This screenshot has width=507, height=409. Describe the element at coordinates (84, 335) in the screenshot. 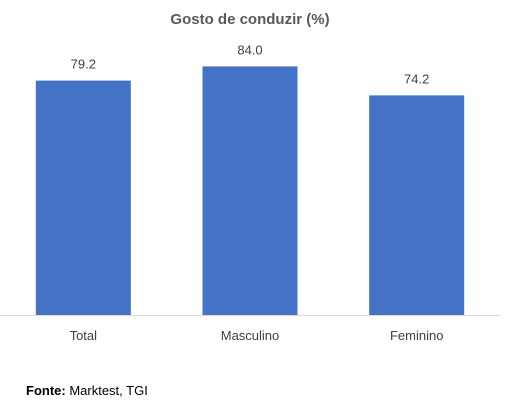

I see `category-label-total: Total` at that location.